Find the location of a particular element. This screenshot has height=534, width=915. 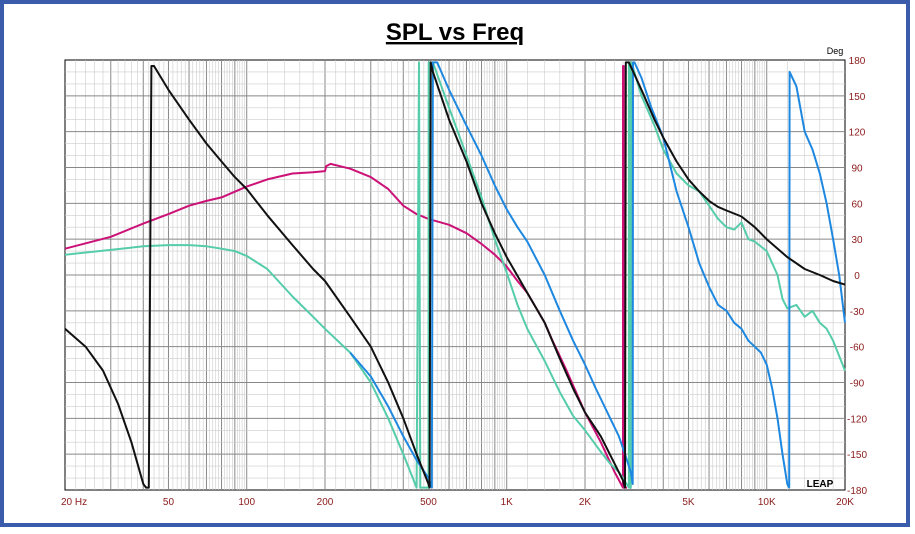

x-tick-label: 20 Hz is located at coordinates (74, 502).